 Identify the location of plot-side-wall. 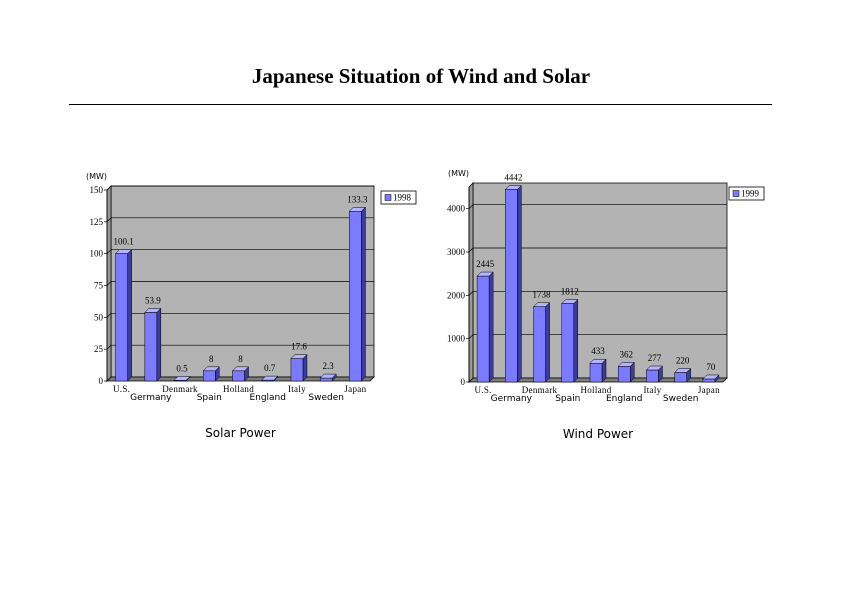
(471, 282).